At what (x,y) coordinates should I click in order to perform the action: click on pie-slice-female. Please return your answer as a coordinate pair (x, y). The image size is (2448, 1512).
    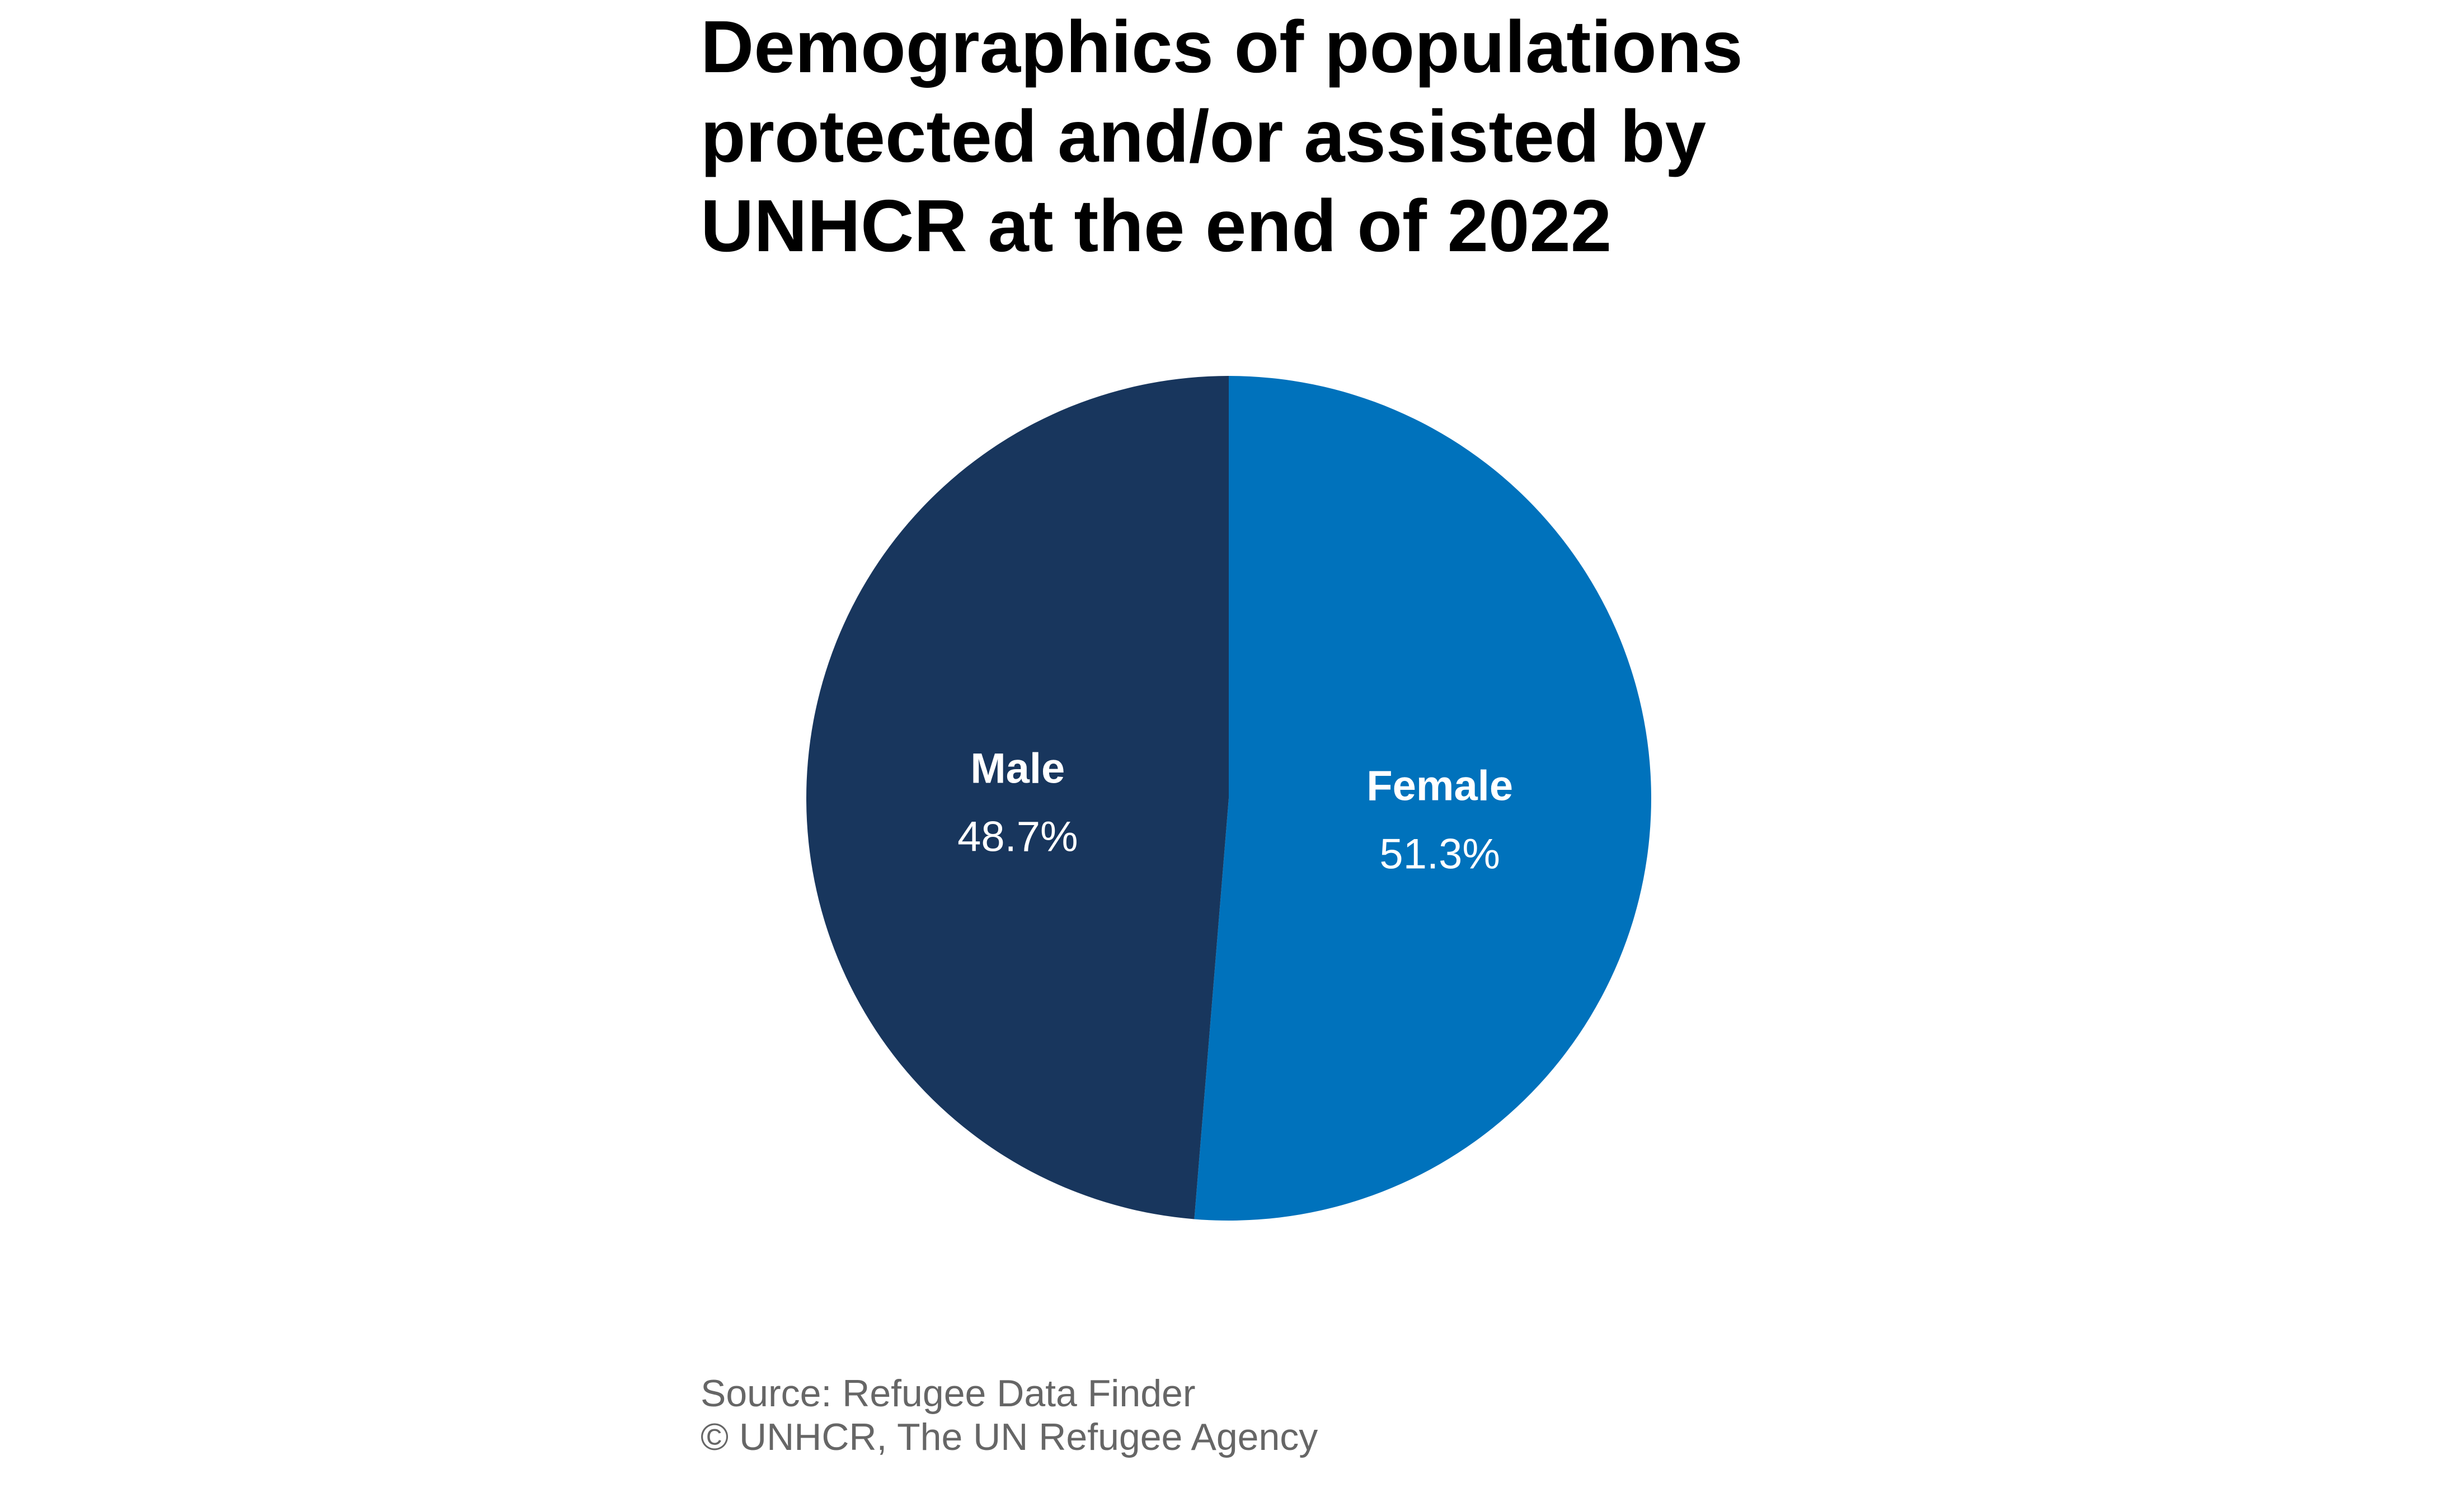
    Looking at the image, I should click on (1423, 799).